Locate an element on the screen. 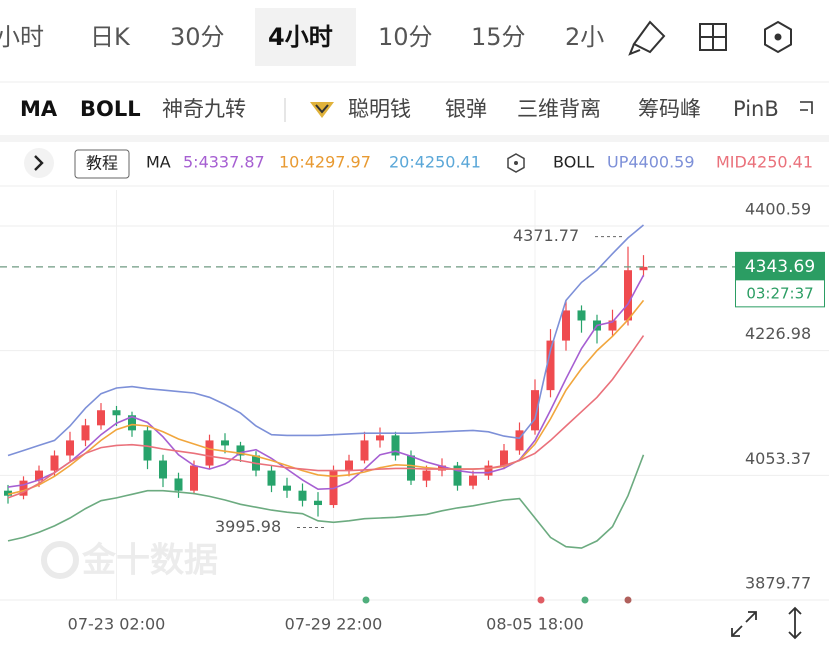 This screenshot has width=829, height=645. x-tick-label: 08-05 18:00 is located at coordinates (535, 624).